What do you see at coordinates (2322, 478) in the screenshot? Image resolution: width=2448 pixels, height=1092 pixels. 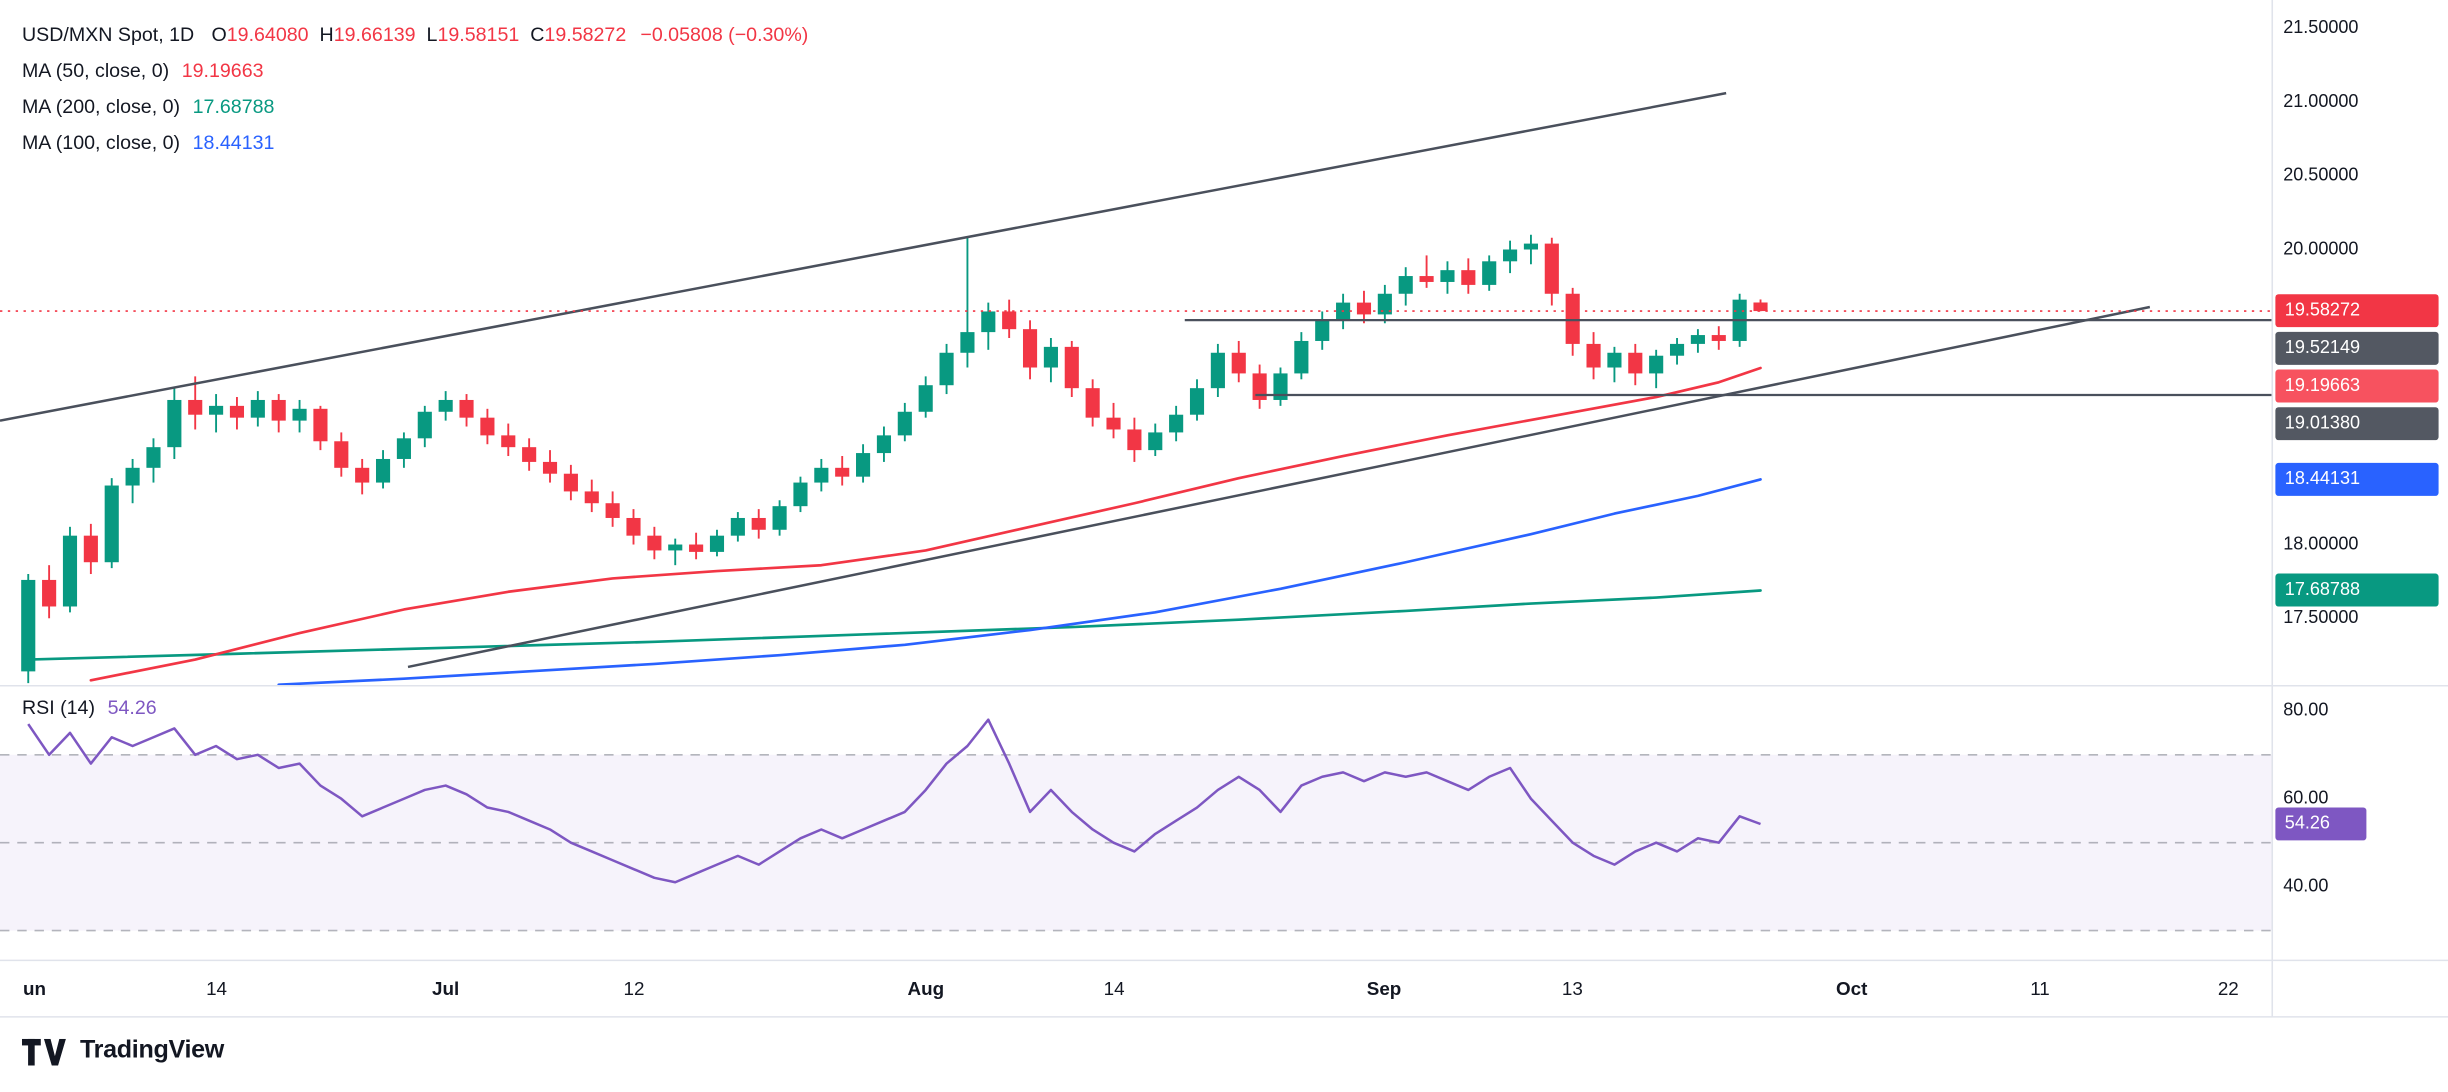 I see `price-badge-value: 18.44131` at bounding box center [2322, 478].